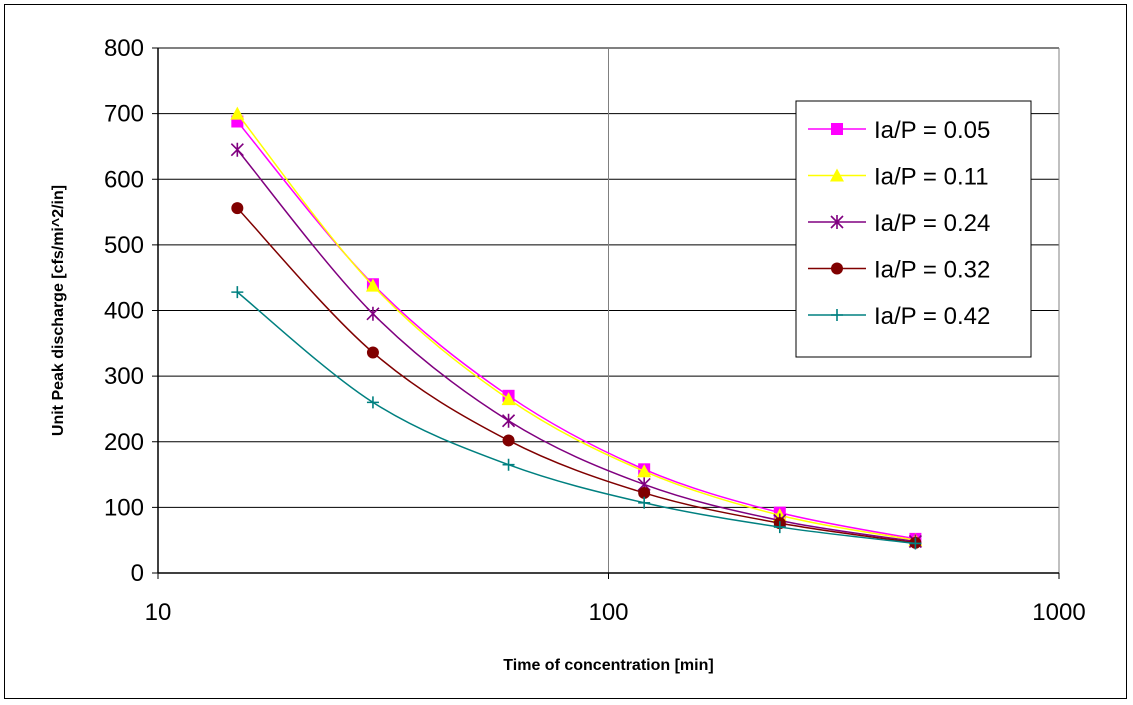 This screenshot has height=705, width=1133. What do you see at coordinates (124, 376) in the screenshot?
I see `y-tick-label: 300` at bounding box center [124, 376].